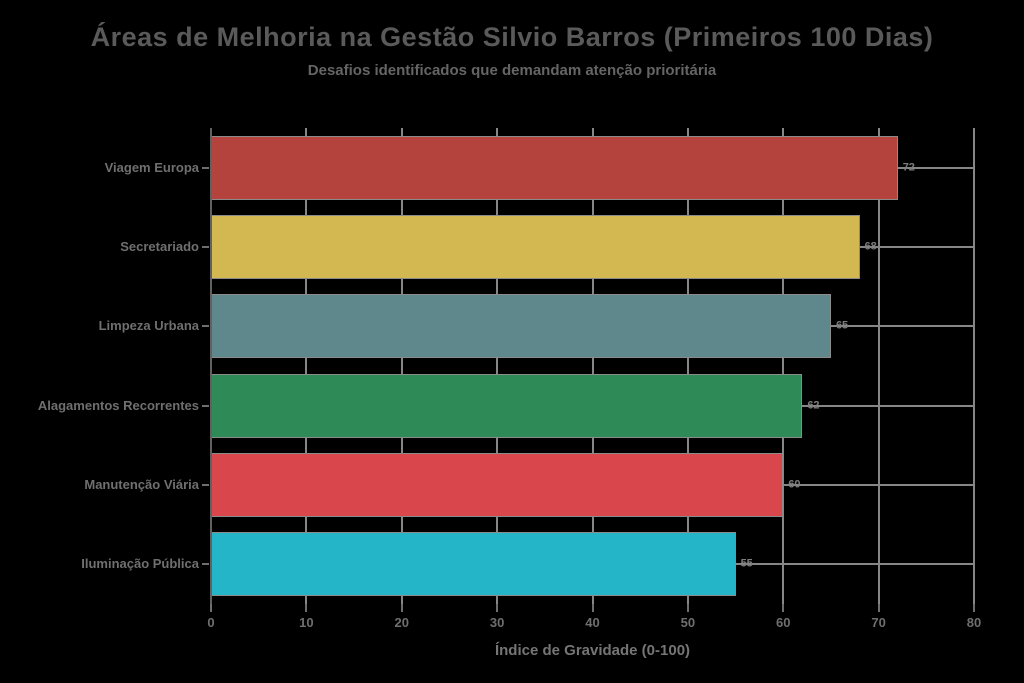 Image resolution: width=1024 pixels, height=683 pixels. What do you see at coordinates (554, 167) in the screenshot?
I see `bar-viagem-europa` at bounding box center [554, 167].